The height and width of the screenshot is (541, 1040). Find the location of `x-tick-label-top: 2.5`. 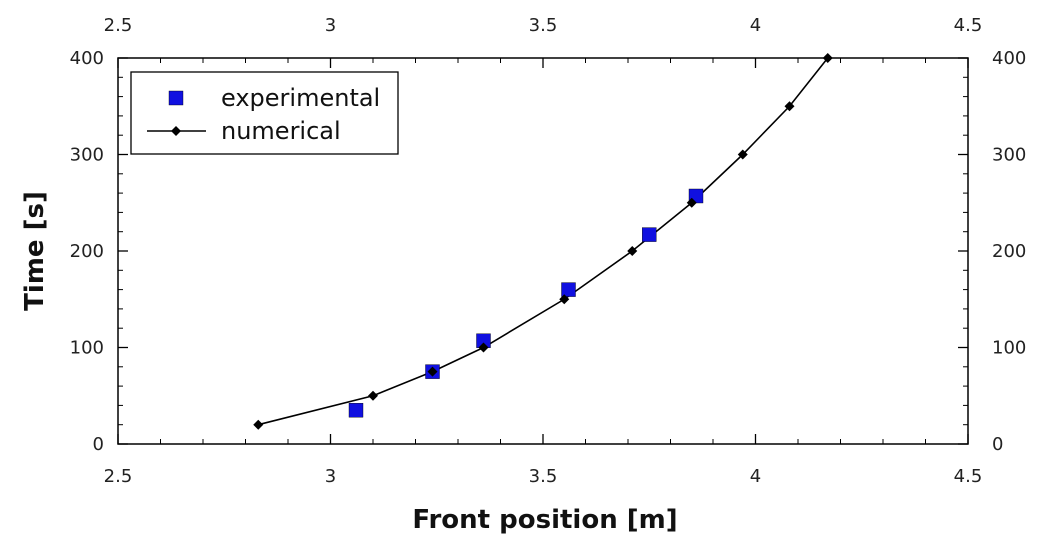

x-tick-label-top: 2.5 is located at coordinates (118, 25).